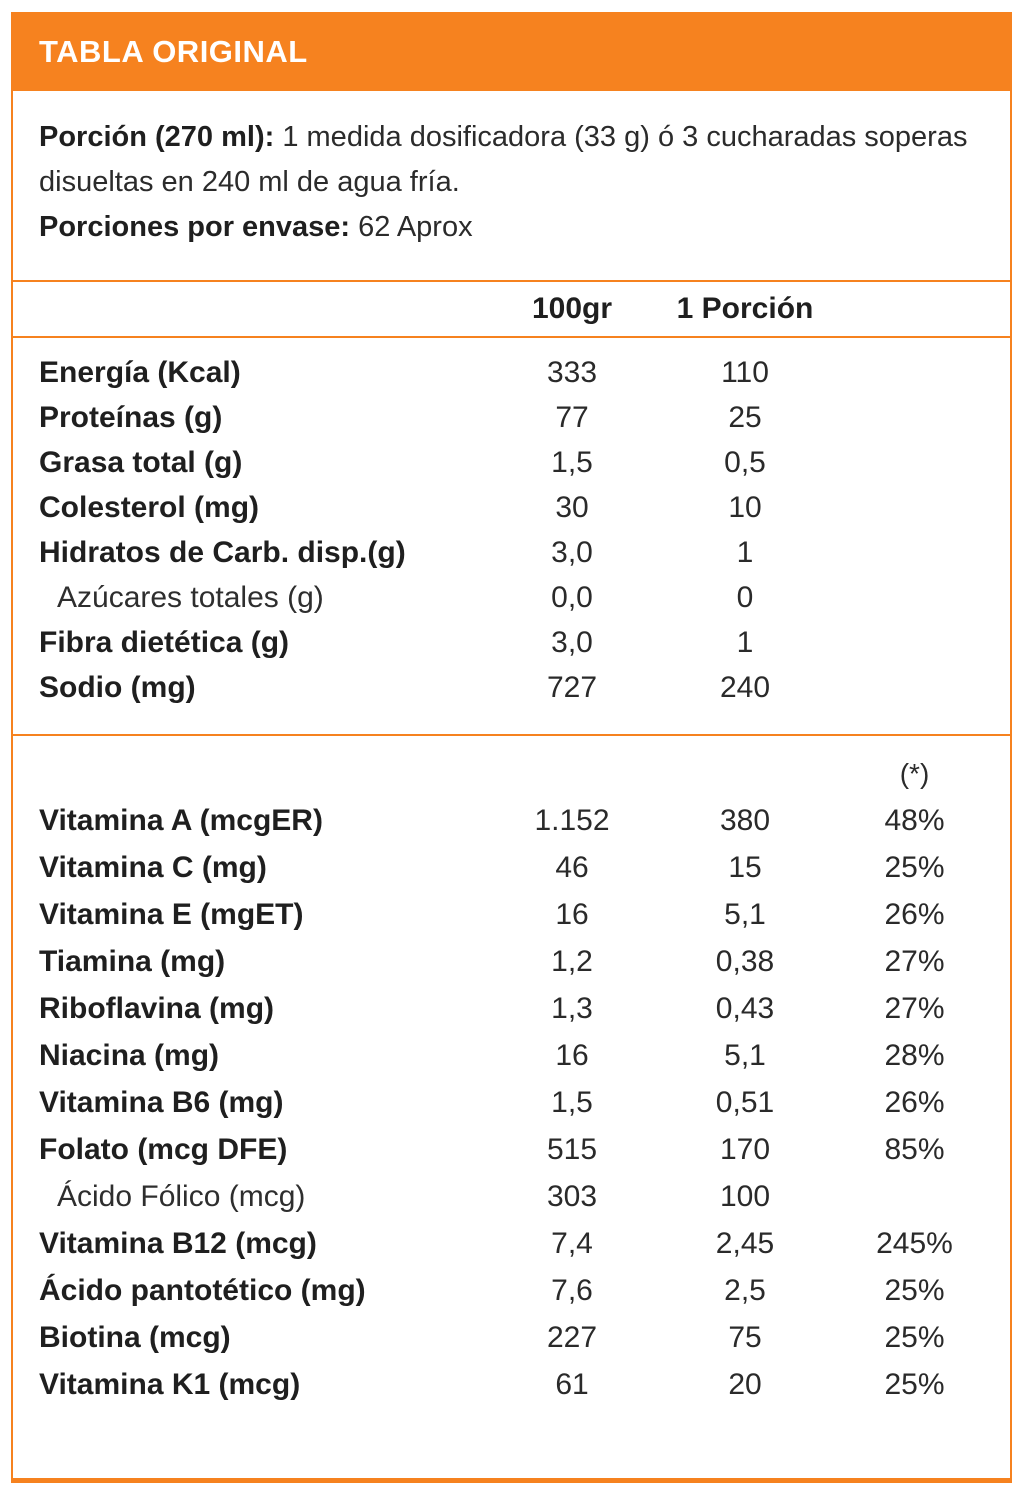 This screenshot has width=1024, height=1512. I want to click on servings-value: 62 Aprox, so click(415, 227).